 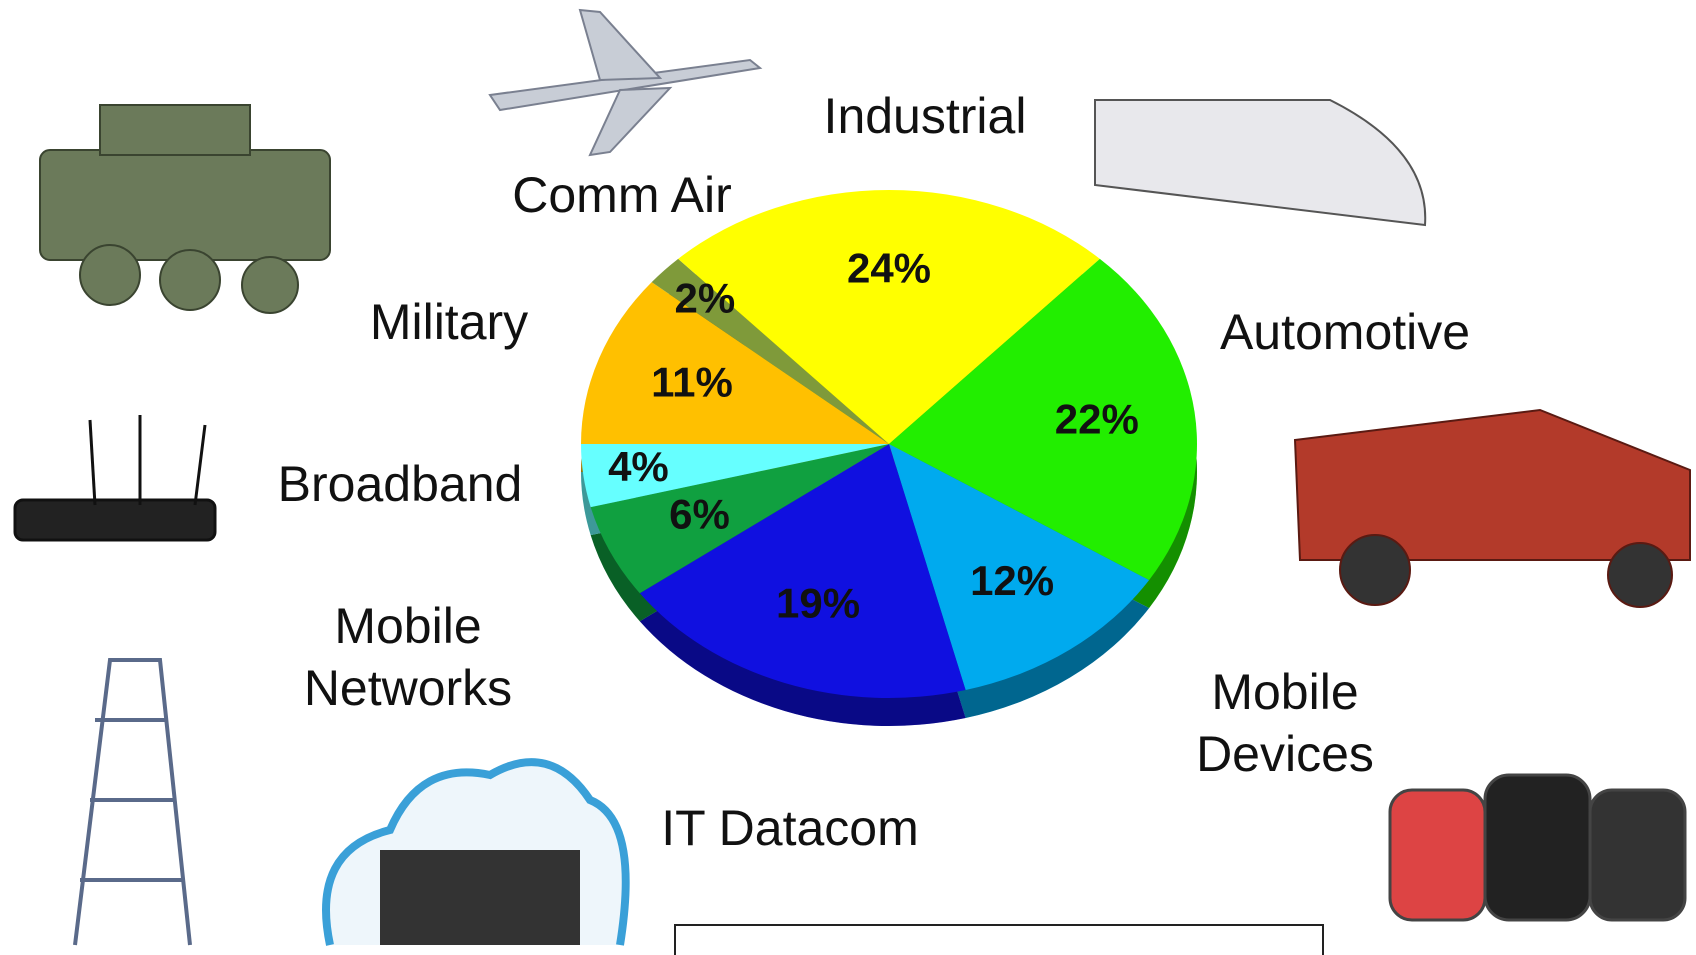 I want to click on value-label: 24%, so click(x=889, y=267).